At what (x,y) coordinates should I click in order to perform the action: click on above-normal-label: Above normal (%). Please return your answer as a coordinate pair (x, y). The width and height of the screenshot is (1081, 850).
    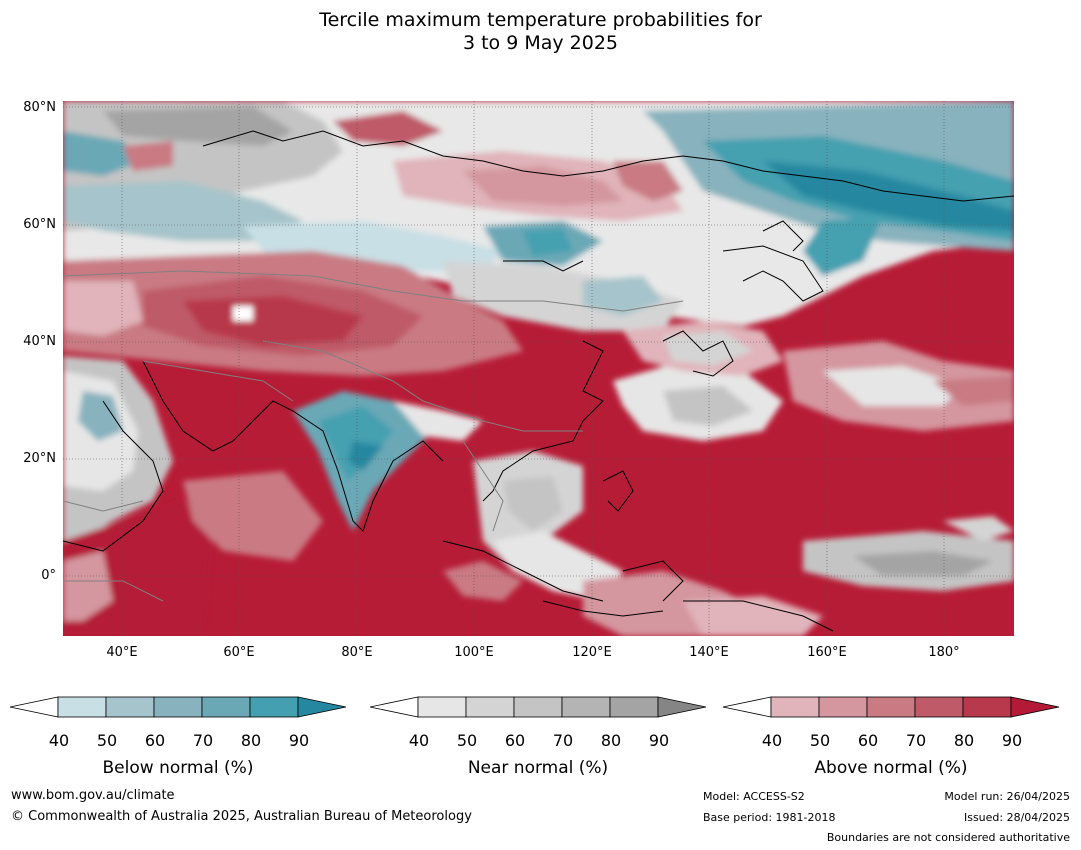
    Looking at the image, I should click on (891, 768).